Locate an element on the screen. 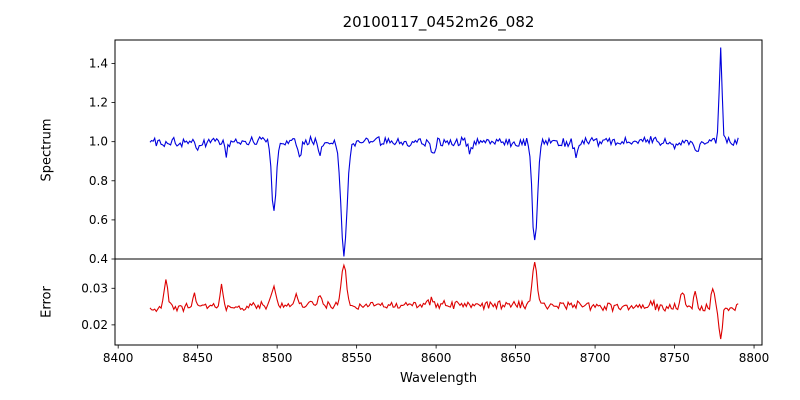  x-tick-label: 8750 is located at coordinates (674, 358).